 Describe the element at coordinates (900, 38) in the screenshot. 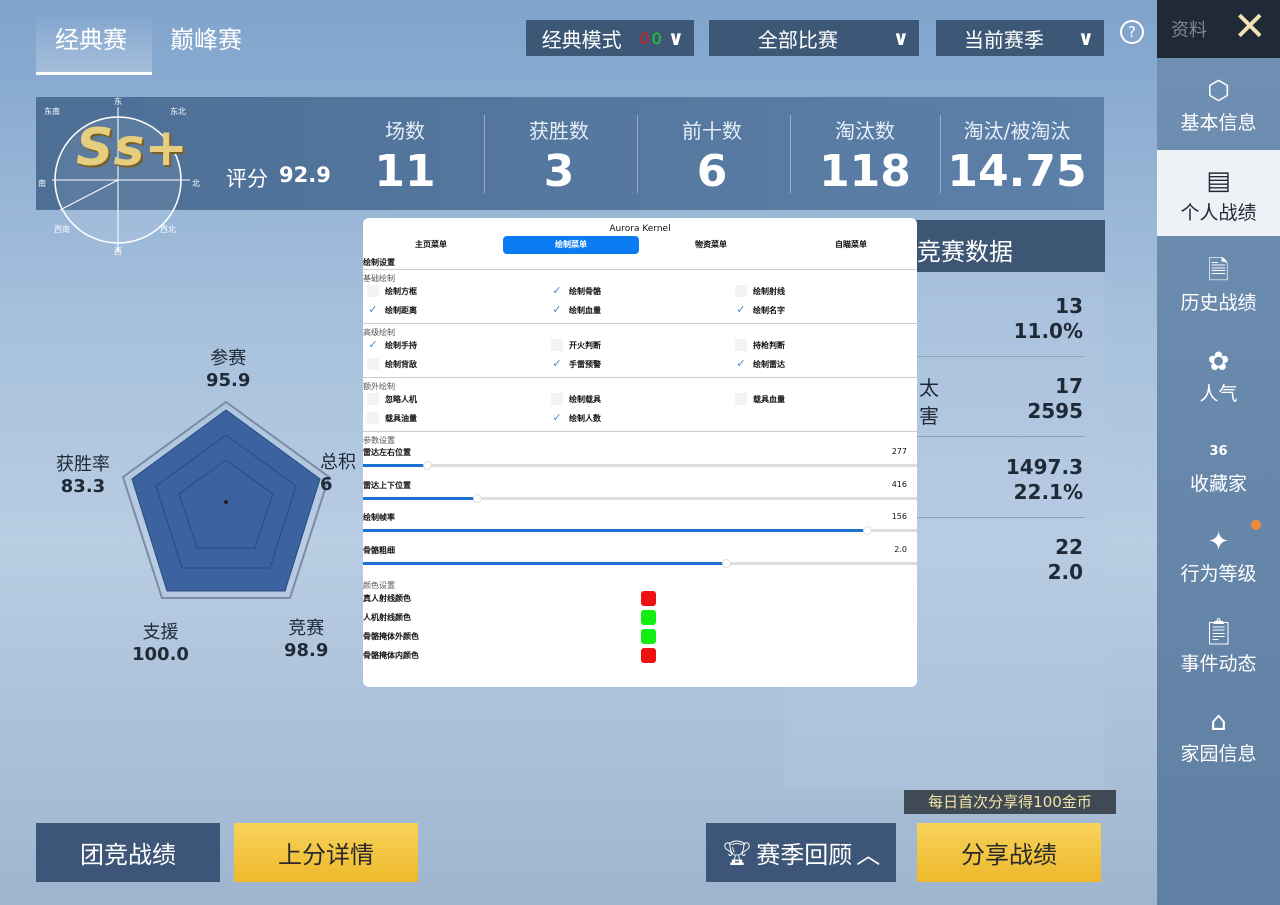

I see `chevron-down-icon: ∨` at that location.